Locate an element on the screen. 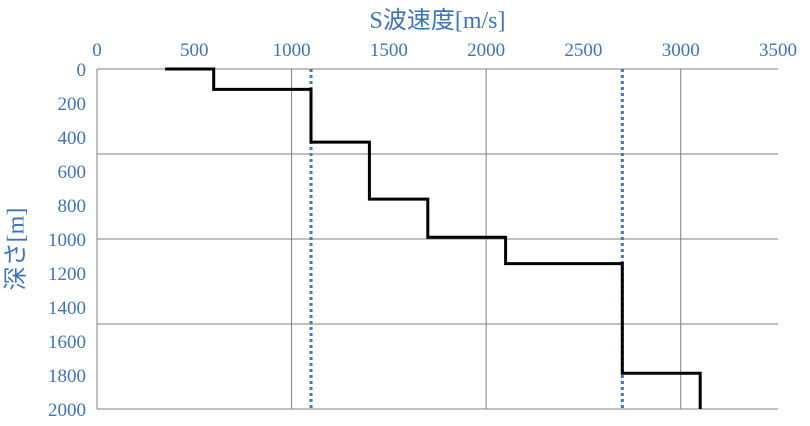 The height and width of the screenshot is (426, 810). y-tick-label: 1400 is located at coordinates (67, 308).